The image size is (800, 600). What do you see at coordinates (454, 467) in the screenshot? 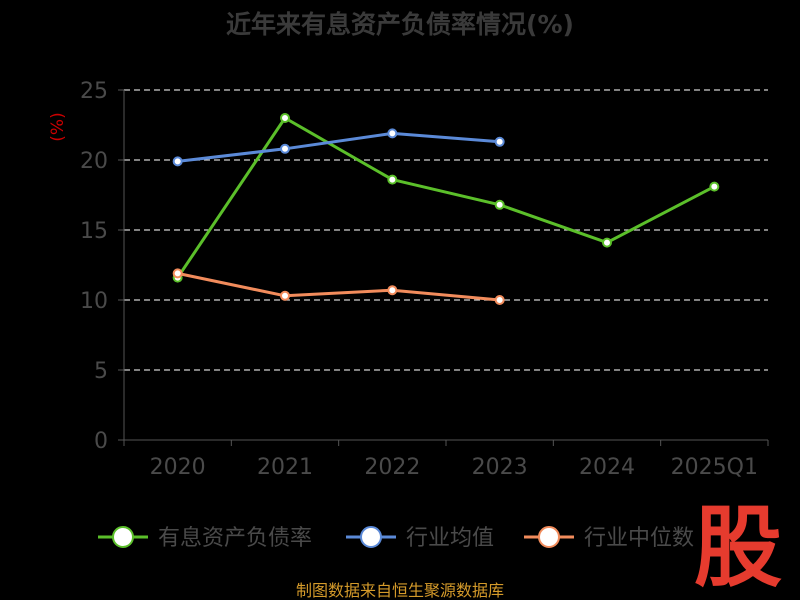
I see `x-tick-labels: 2020 2021 2022 2023 2024 2025Q1` at bounding box center [454, 467].